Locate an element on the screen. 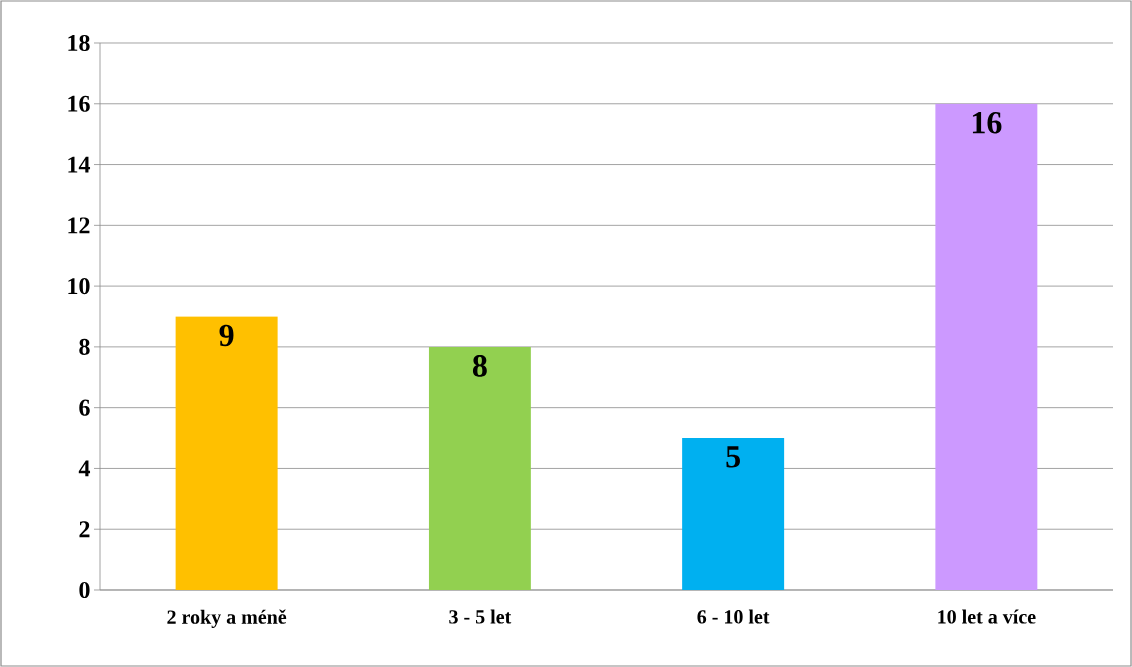 This screenshot has width=1132, height=667. y-tick-label: 16 is located at coordinates (79, 103).